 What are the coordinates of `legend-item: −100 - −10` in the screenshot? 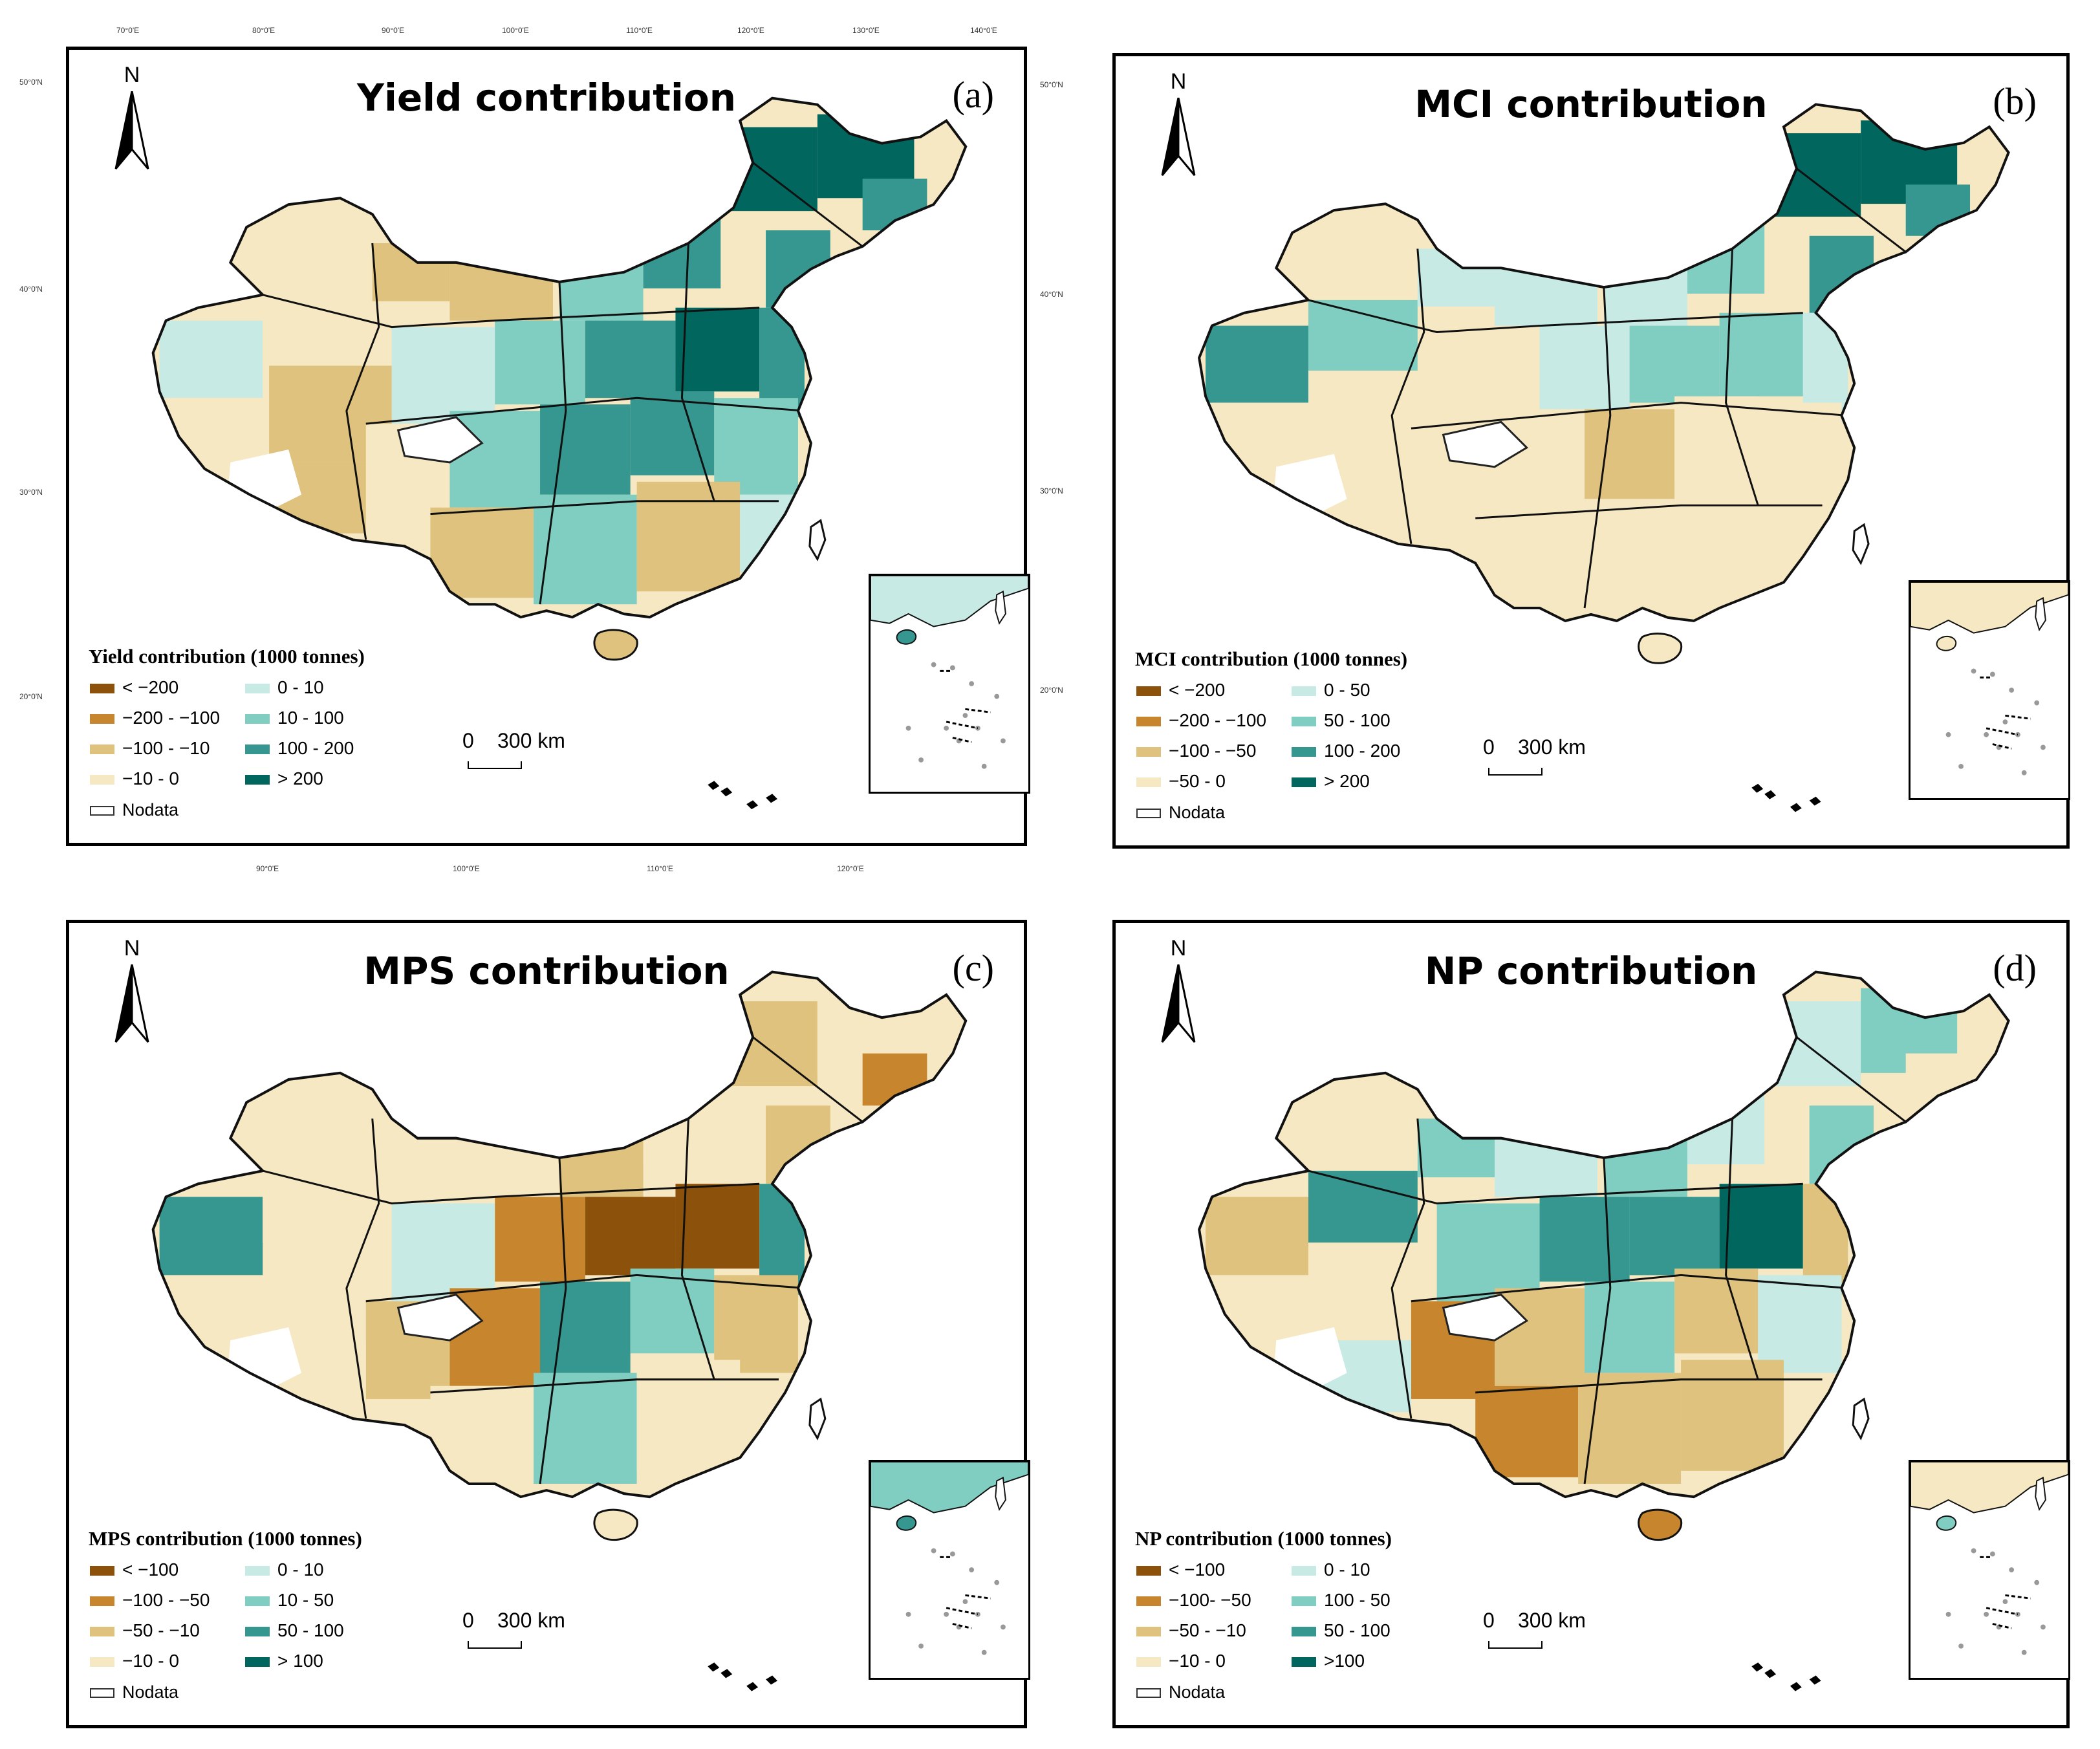 It's located at (155, 753).